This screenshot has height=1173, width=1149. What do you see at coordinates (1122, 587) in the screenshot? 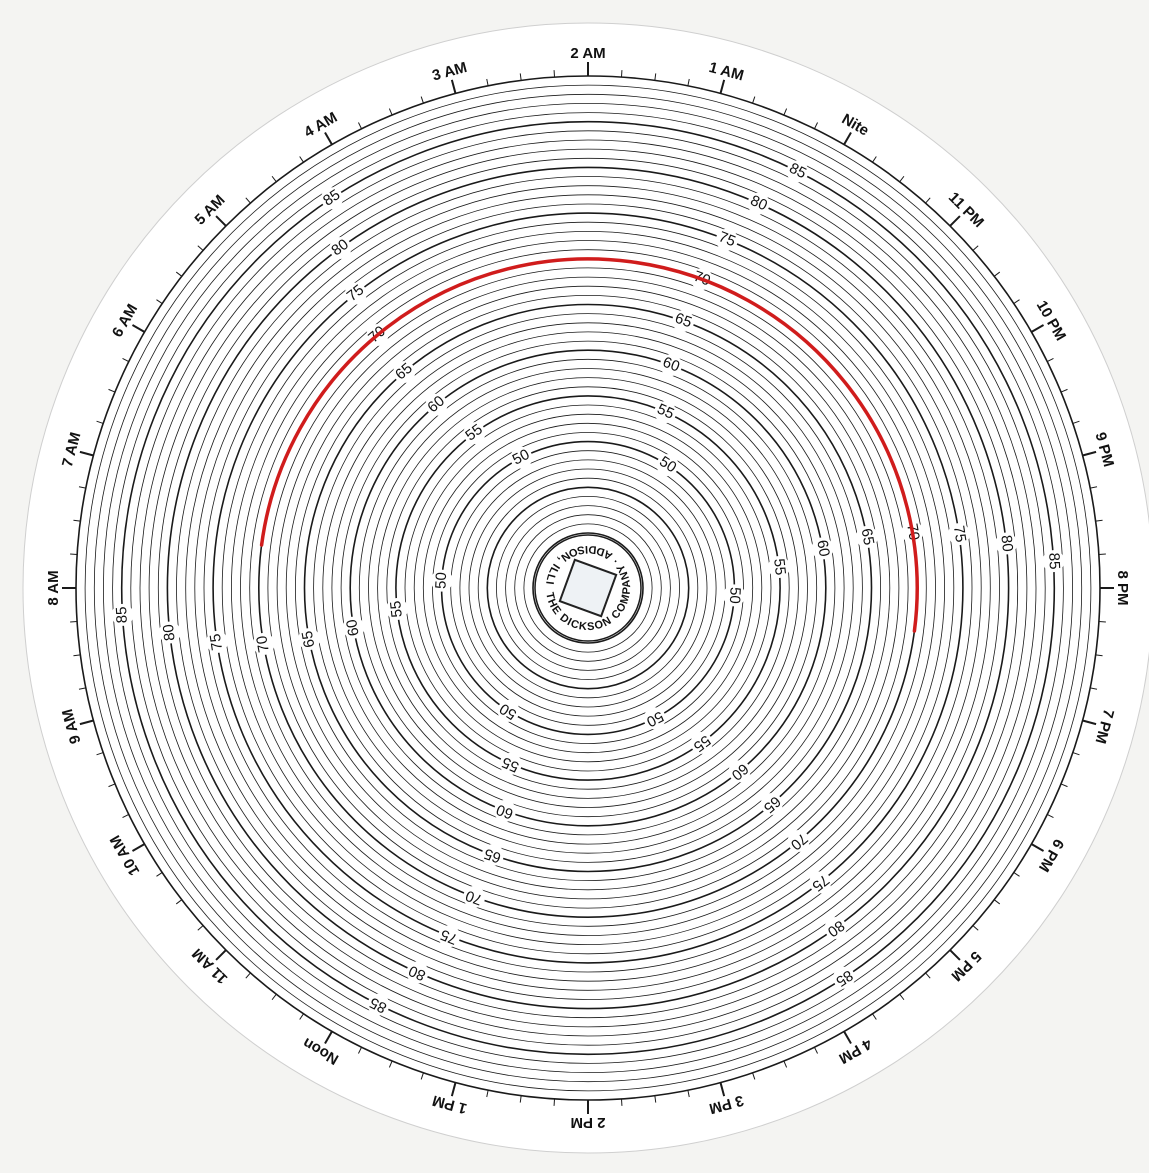
I see `time-label: 8 PM` at bounding box center [1122, 587].